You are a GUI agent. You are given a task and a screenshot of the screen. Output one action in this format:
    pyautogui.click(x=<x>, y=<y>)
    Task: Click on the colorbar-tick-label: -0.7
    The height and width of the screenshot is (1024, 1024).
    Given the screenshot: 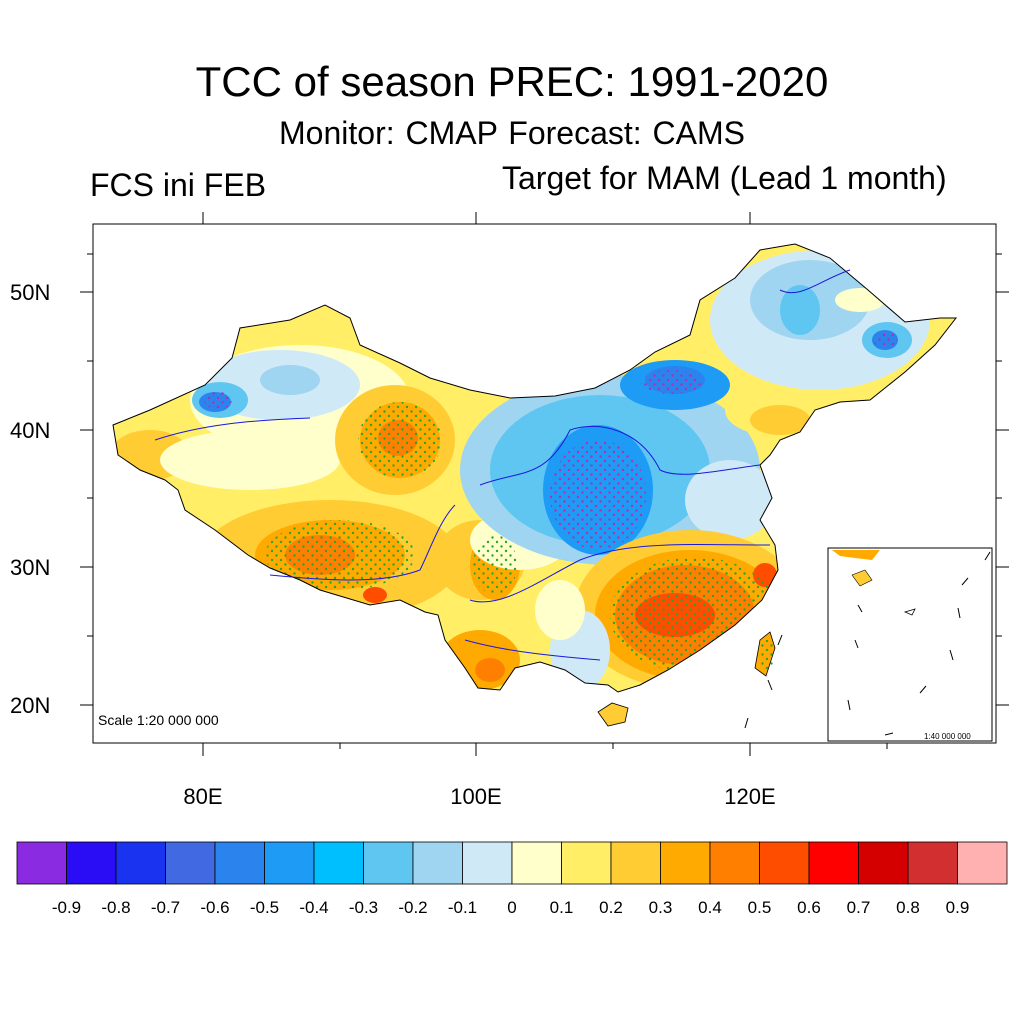 What is the action you would take?
    pyautogui.click(x=165, y=907)
    